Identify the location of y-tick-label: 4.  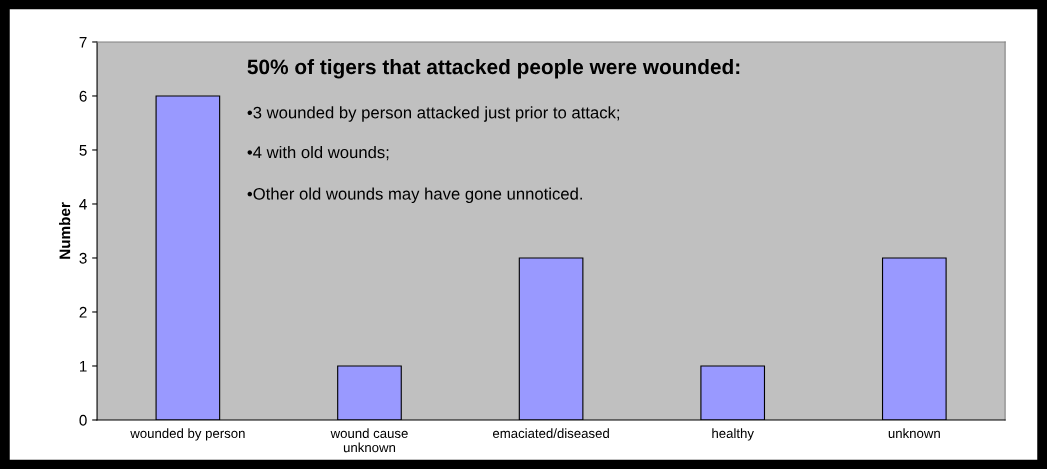
(83, 204).